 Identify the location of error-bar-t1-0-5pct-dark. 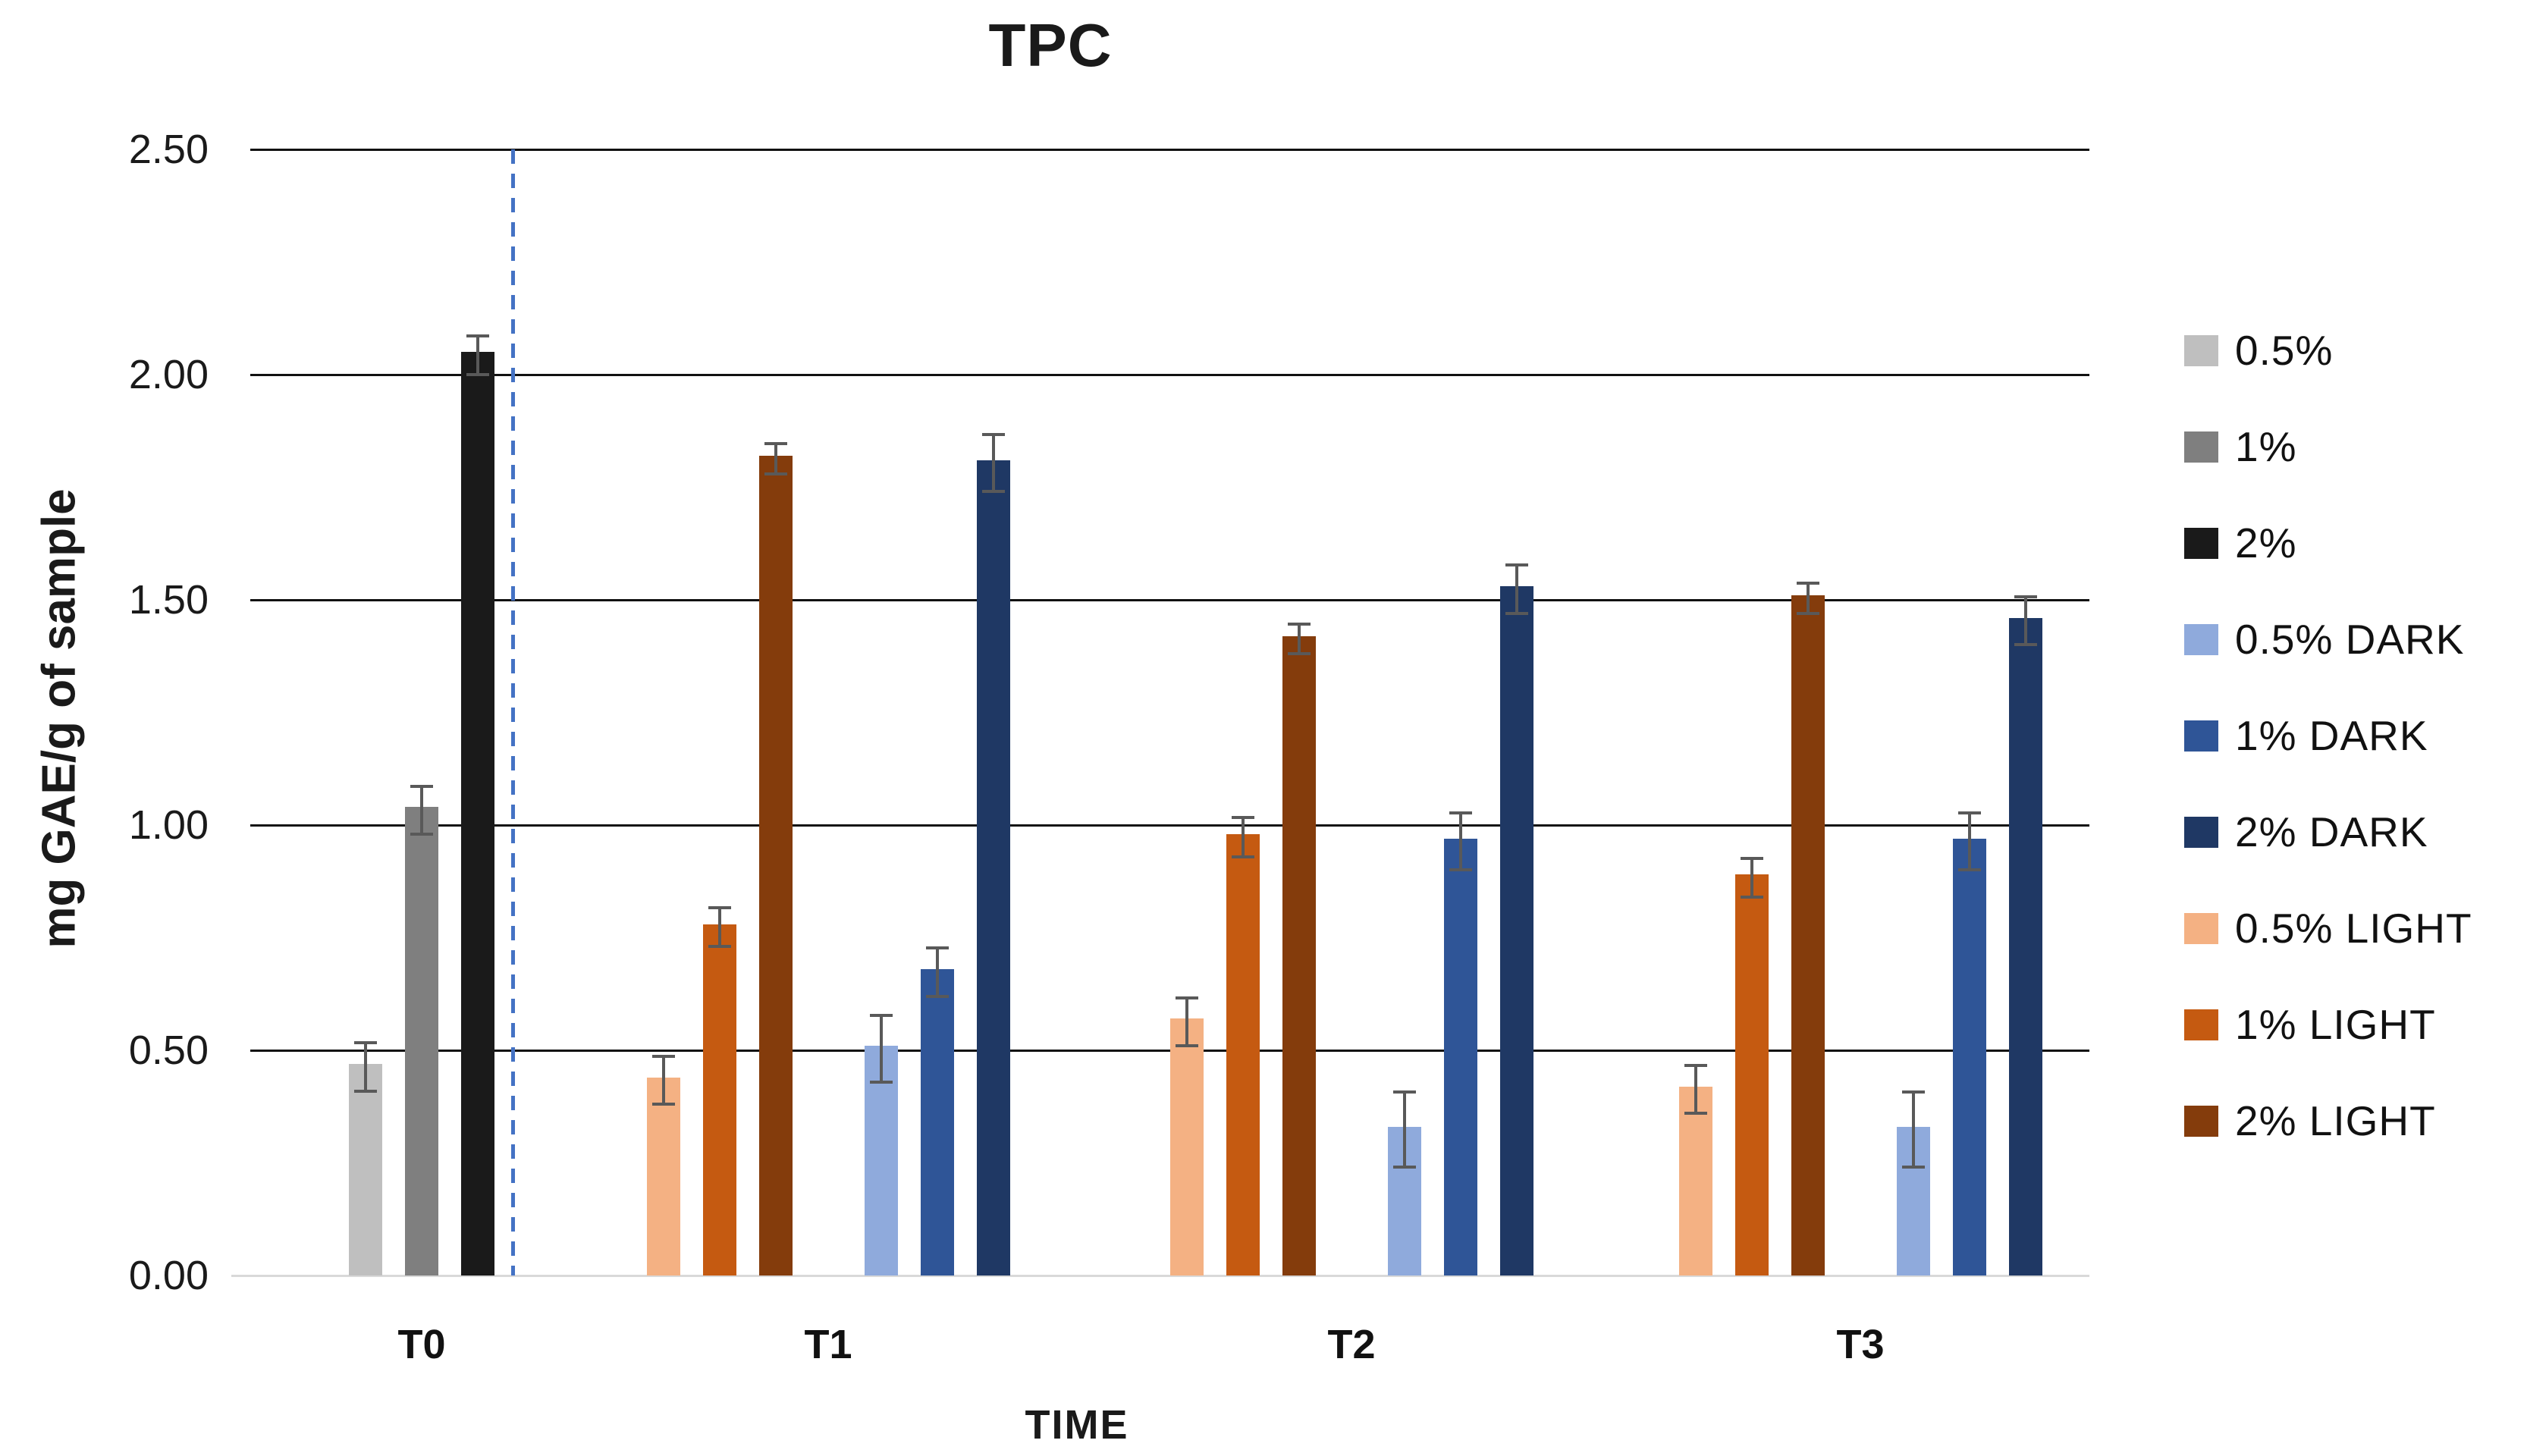
(881, 1049).